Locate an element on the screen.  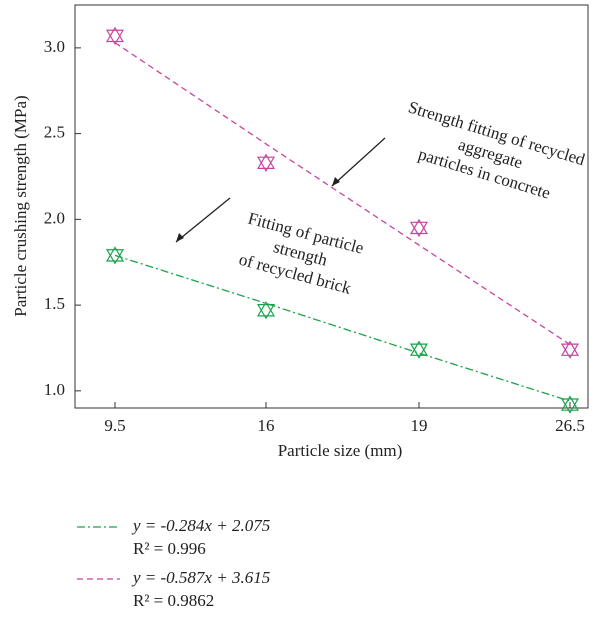
y-tick-label: 2.5 is located at coordinates (54, 132).